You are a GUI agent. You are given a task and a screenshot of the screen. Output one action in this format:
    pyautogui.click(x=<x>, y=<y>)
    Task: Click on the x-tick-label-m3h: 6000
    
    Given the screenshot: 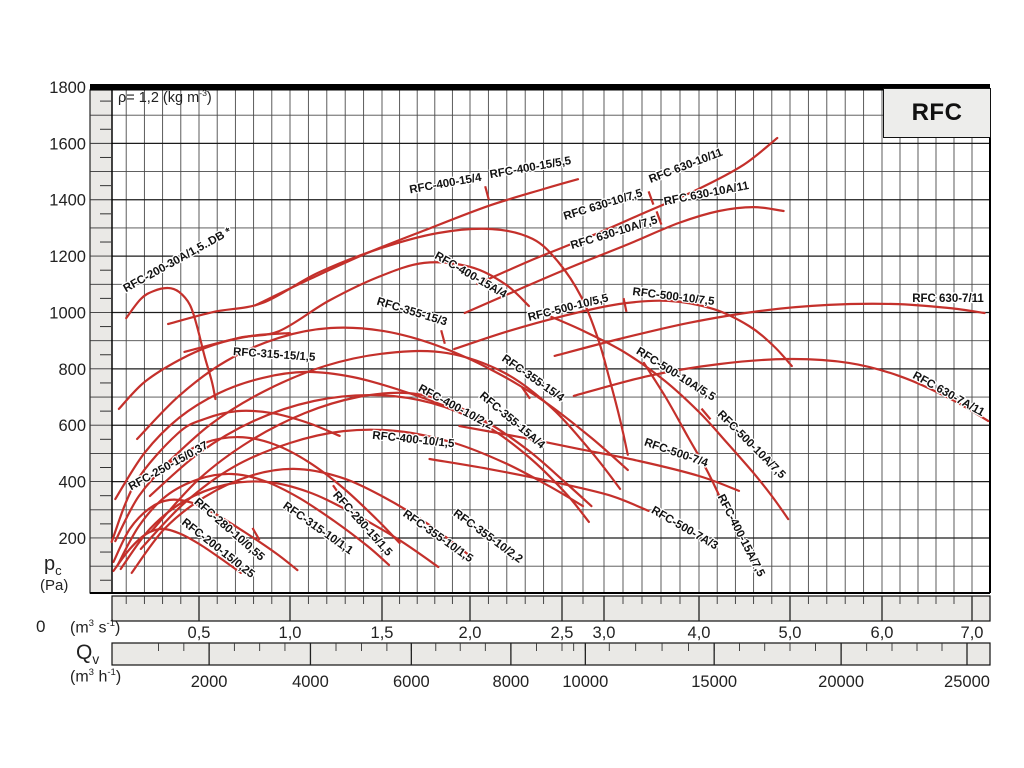 What is the action you would take?
    pyautogui.click(x=411, y=682)
    